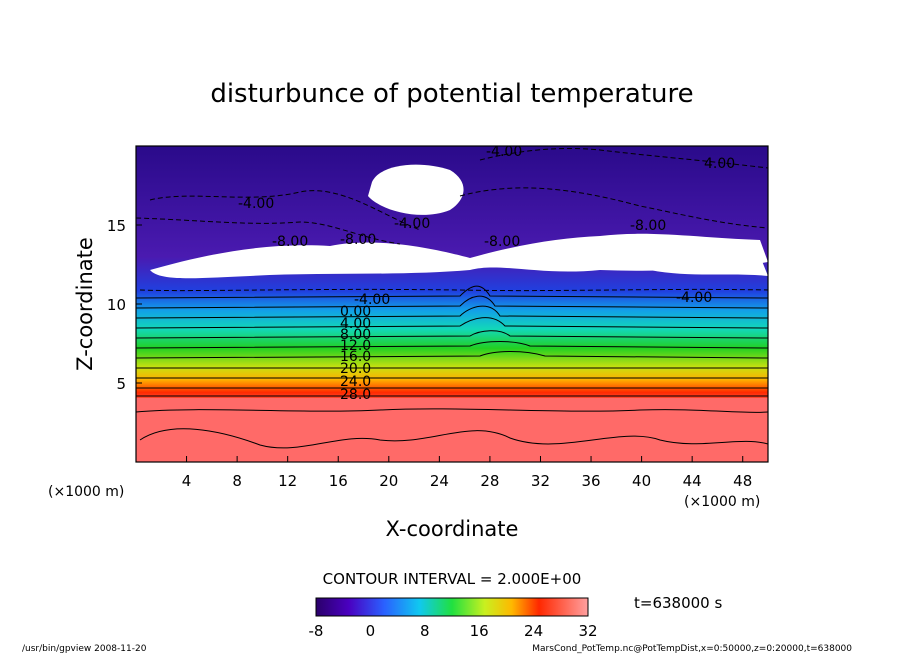 This screenshot has height=654, width=904. I want to click on y-tick-label: 5, so click(121, 384).